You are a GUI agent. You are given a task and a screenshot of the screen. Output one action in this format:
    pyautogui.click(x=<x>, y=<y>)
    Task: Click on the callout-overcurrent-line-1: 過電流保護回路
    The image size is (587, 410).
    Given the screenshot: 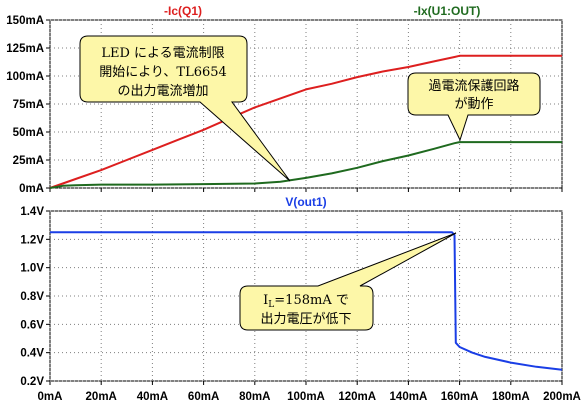 What is the action you would take?
    pyautogui.click(x=473, y=86)
    